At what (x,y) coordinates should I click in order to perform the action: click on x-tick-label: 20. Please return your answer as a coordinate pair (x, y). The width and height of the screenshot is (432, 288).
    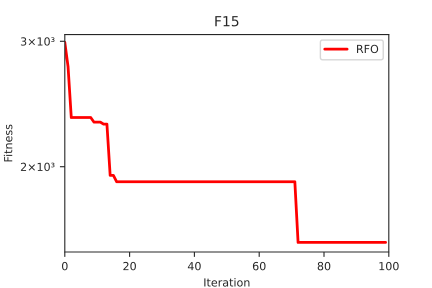
    Looking at the image, I should click on (129, 266).